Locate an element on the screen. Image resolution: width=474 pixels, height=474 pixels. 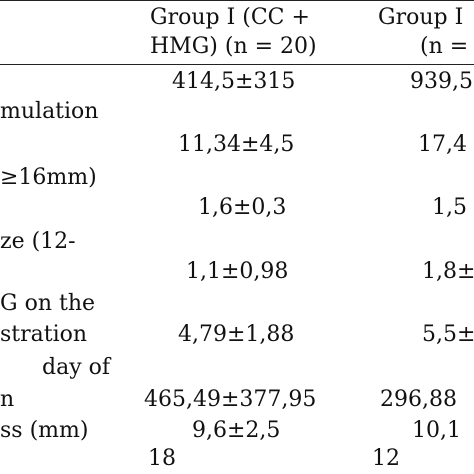
header-group1-line2: HMG) (n = 20) is located at coordinates (233, 46).